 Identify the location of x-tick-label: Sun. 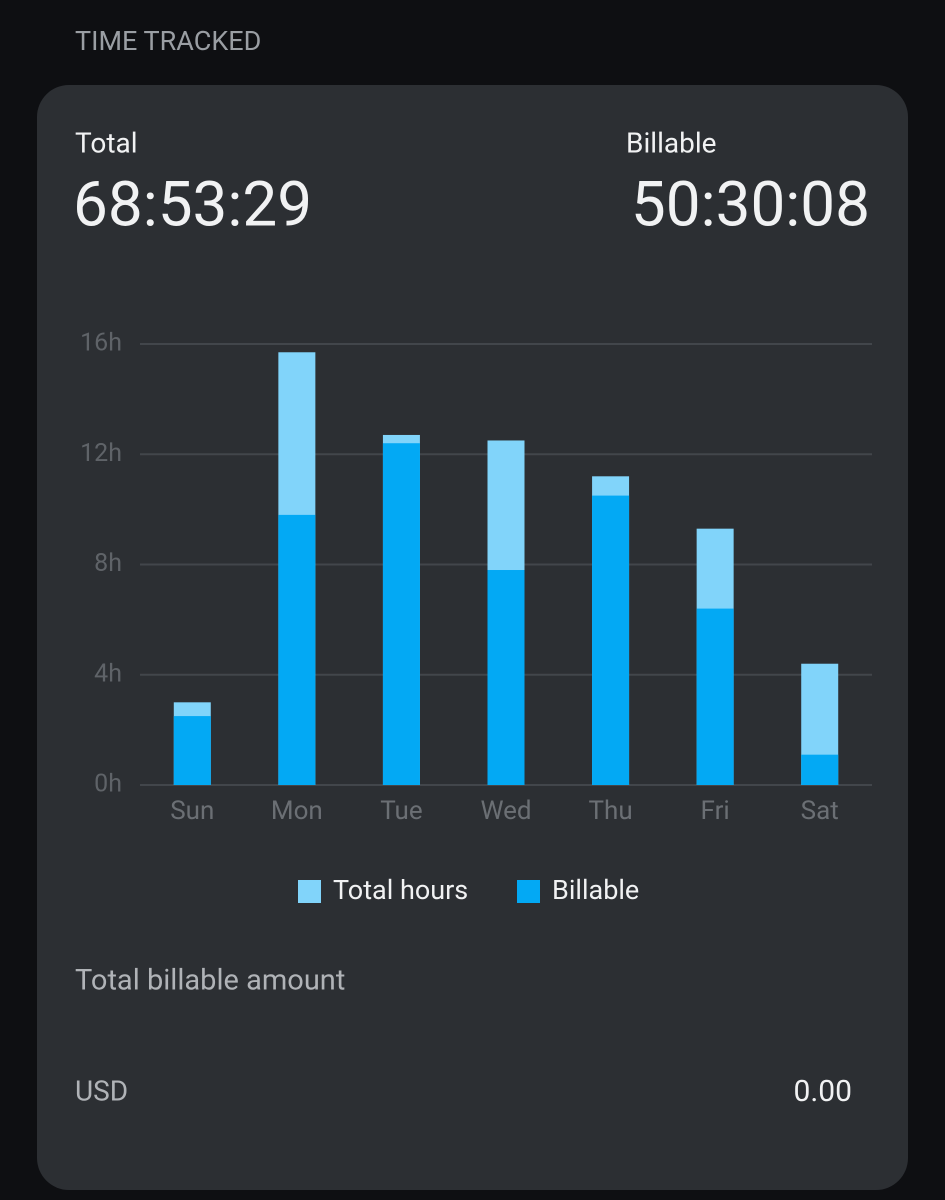
(192, 811).